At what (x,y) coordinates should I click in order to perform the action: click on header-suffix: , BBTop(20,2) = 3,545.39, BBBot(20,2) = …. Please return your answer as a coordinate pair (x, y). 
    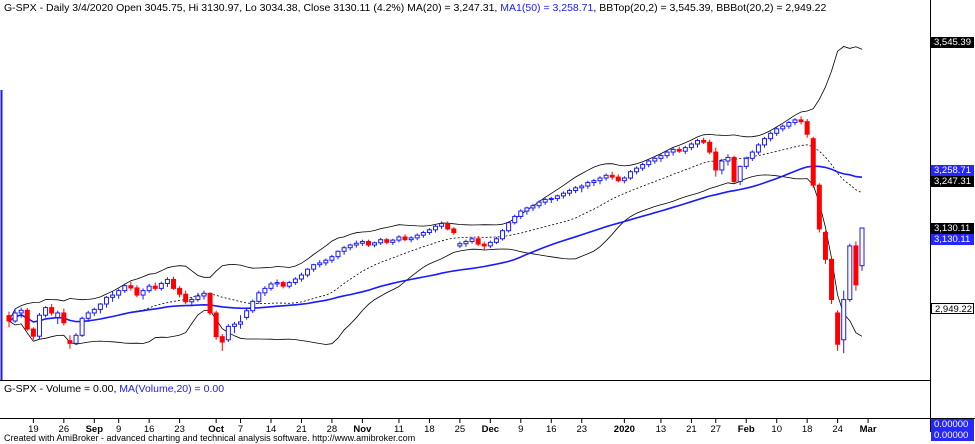
    Looking at the image, I should click on (710, 8).